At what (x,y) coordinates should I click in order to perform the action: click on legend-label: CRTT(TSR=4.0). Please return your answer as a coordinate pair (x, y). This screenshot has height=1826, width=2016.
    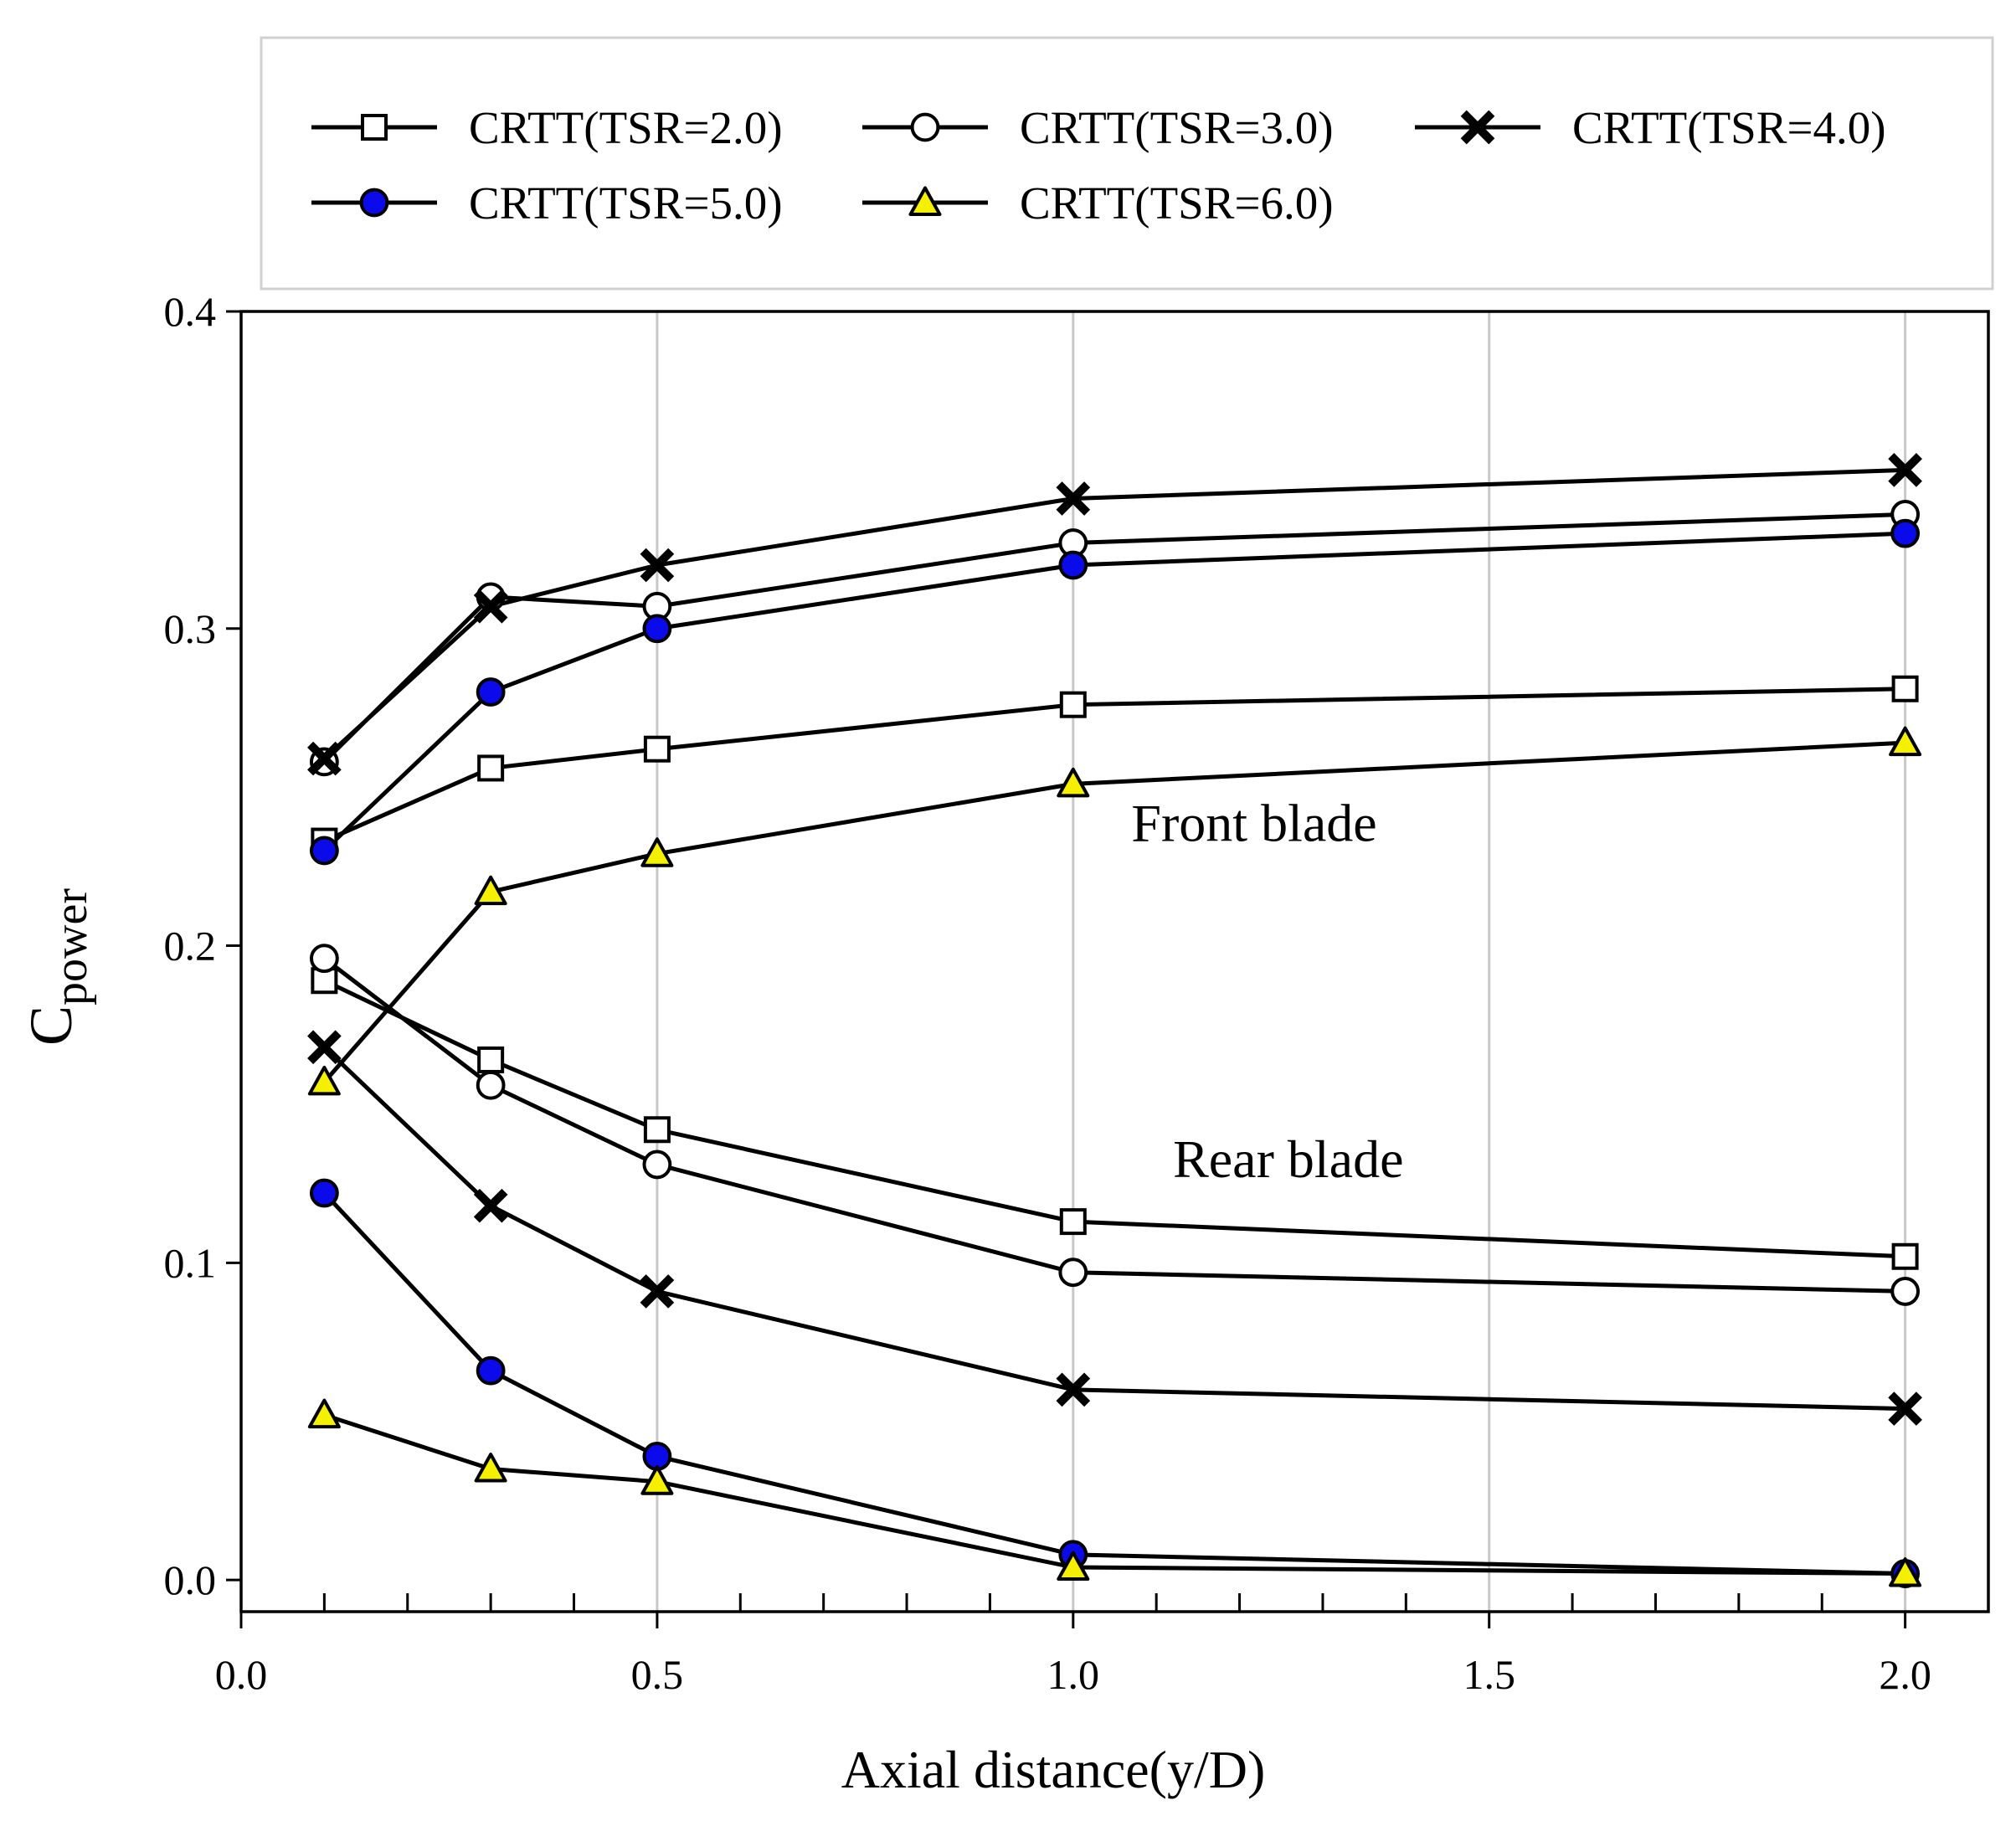
    Looking at the image, I should click on (1729, 127).